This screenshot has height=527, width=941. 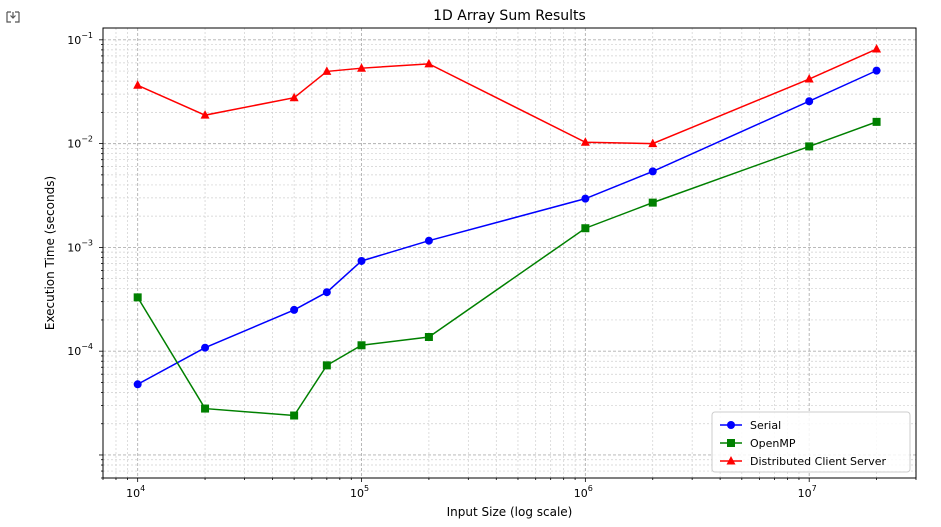 What do you see at coordinates (509, 16) in the screenshot?
I see `chart-title: 1D Array Sum Results` at bounding box center [509, 16].